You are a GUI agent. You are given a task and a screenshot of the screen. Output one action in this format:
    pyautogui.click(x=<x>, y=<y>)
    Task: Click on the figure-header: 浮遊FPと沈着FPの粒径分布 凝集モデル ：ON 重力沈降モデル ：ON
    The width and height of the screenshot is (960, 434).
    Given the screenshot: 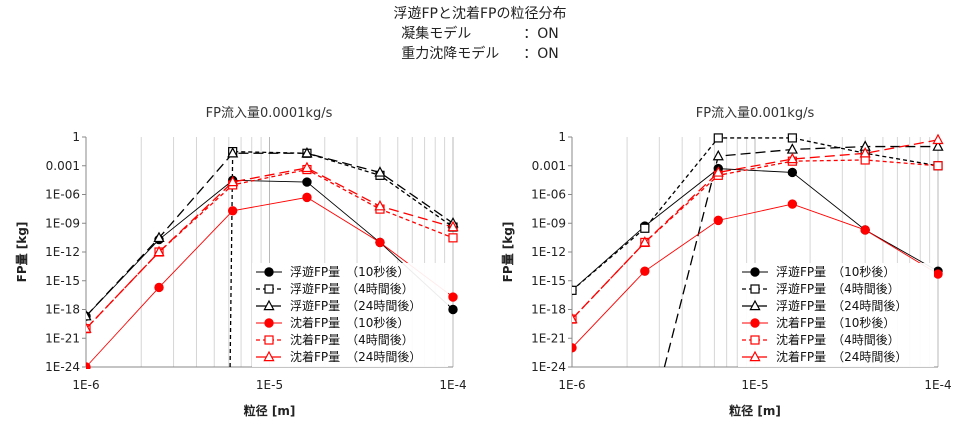 What is the action you would take?
    pyautogui.click(x=480, y=34)
    